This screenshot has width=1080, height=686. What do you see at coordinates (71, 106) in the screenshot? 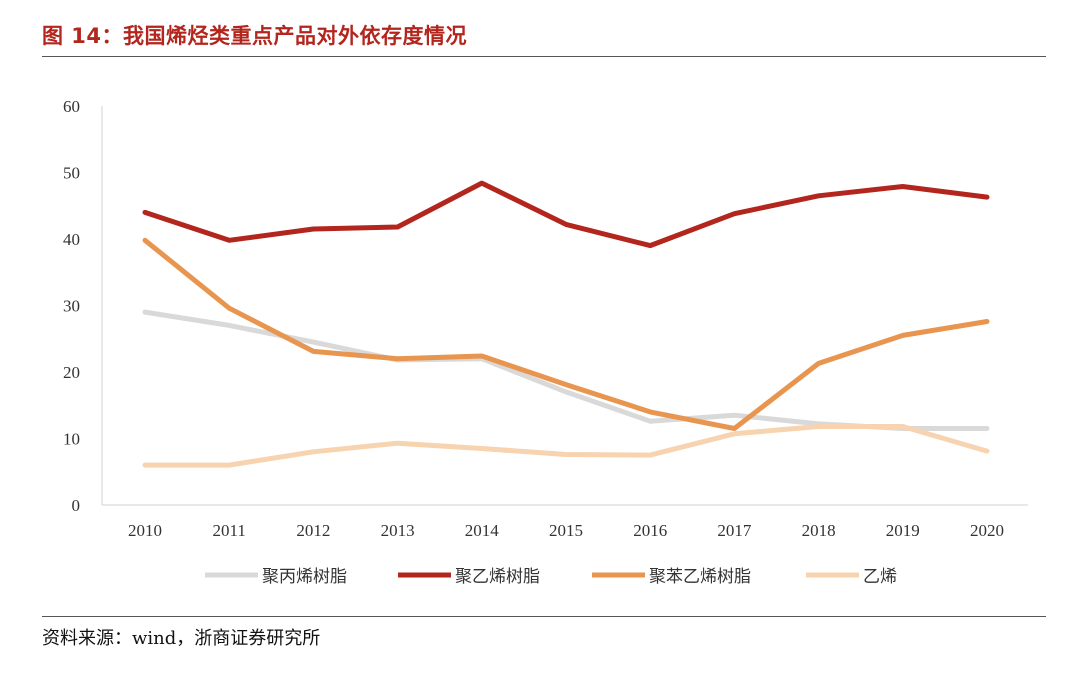
I see `y-tick-label: 60` at bounding box center [71, 106].